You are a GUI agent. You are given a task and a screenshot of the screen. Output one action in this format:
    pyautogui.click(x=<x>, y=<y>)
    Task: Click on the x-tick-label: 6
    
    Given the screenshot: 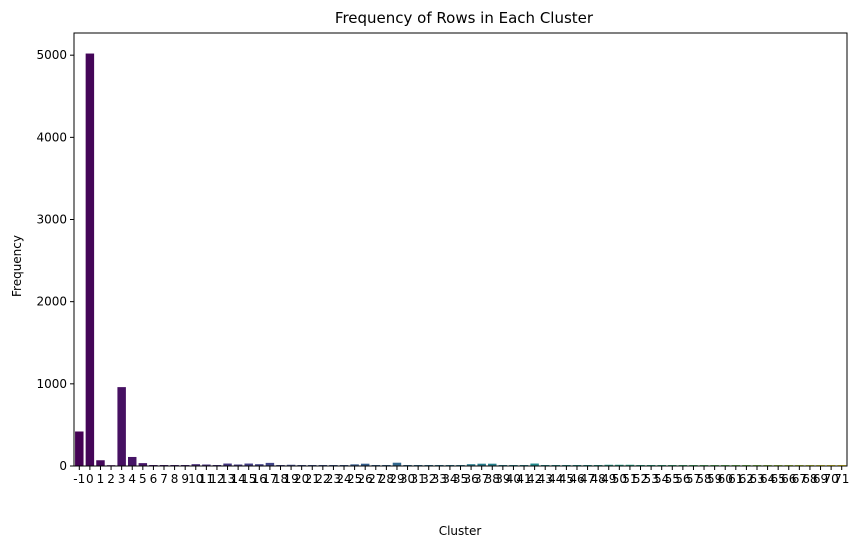 What is the action you would take?
    pyautogui.click(x=154, y=479)
    